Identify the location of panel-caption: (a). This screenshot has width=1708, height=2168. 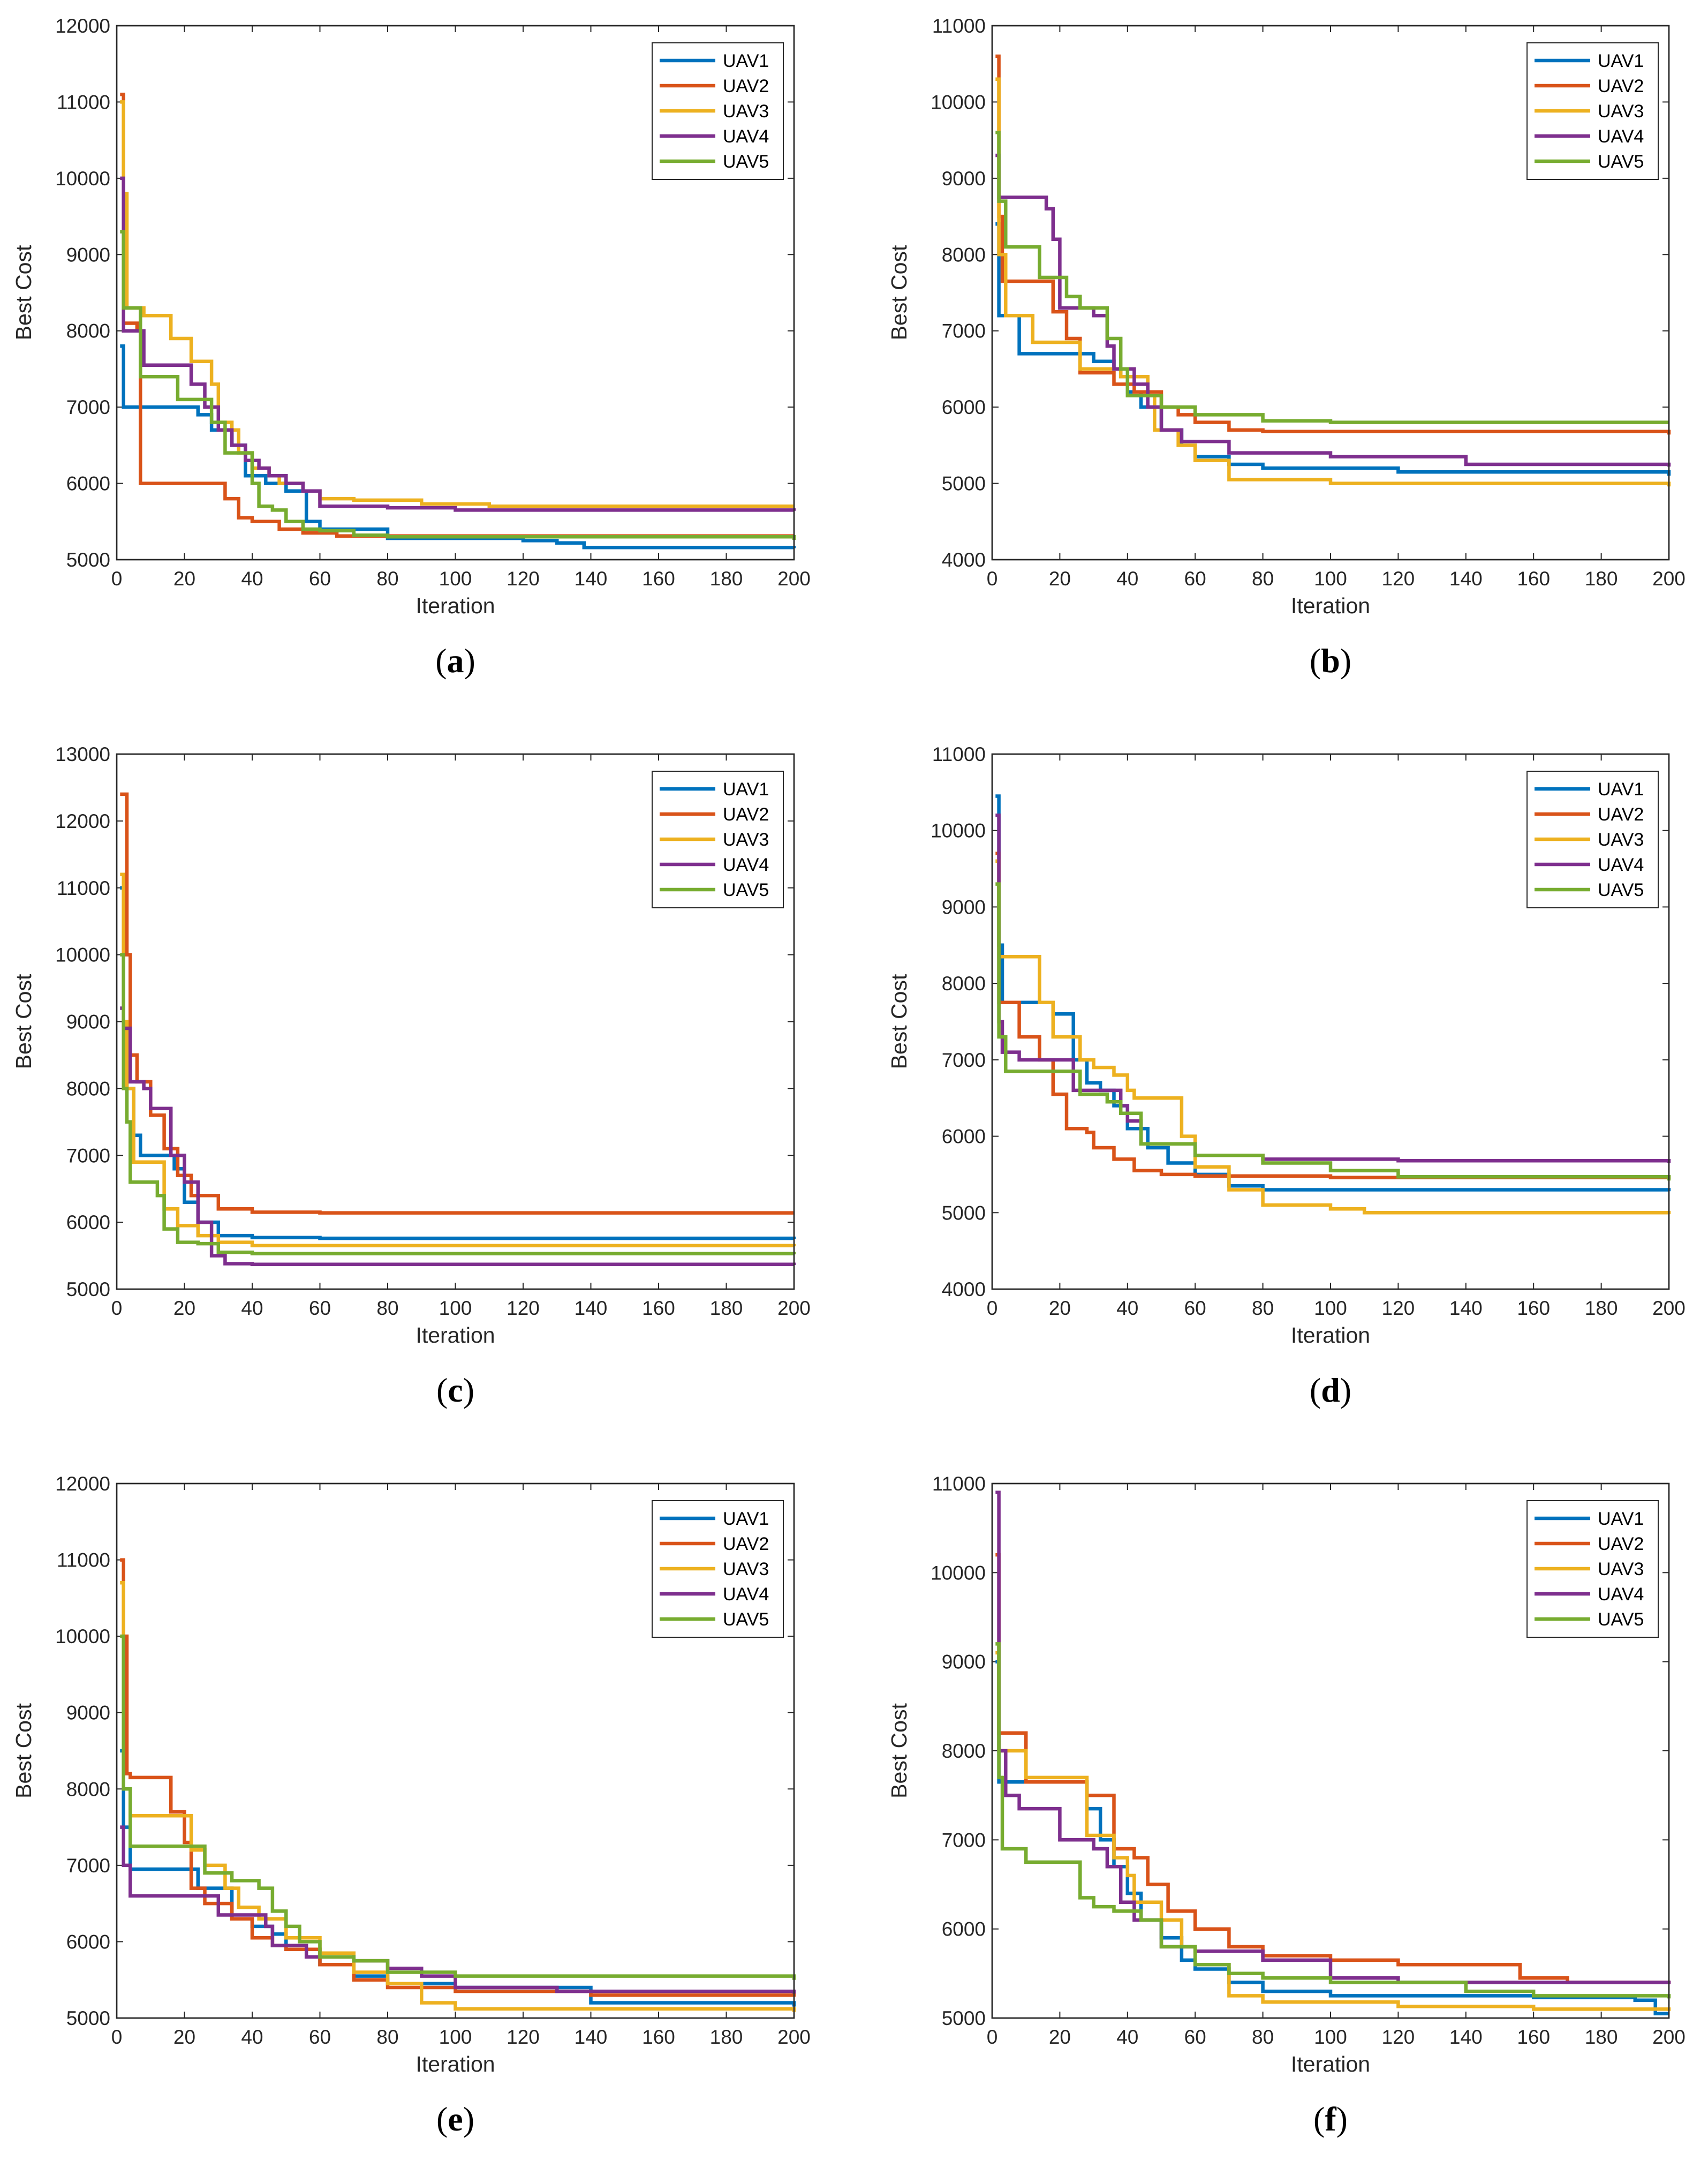
(455, 661).